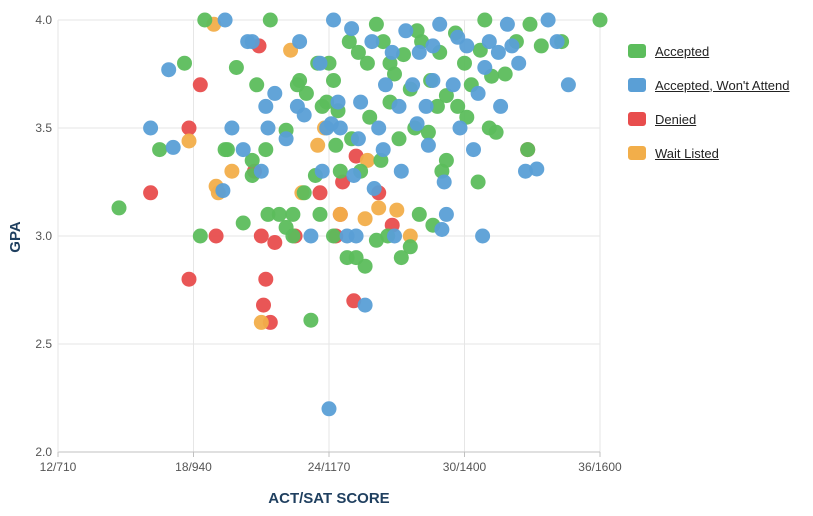 The height and width of the screenshot is (516, 813). Describe the element at coordinates (709, 153) in the screenshot. I see `legend-item-wait-listed: Wait Listed` at that location.